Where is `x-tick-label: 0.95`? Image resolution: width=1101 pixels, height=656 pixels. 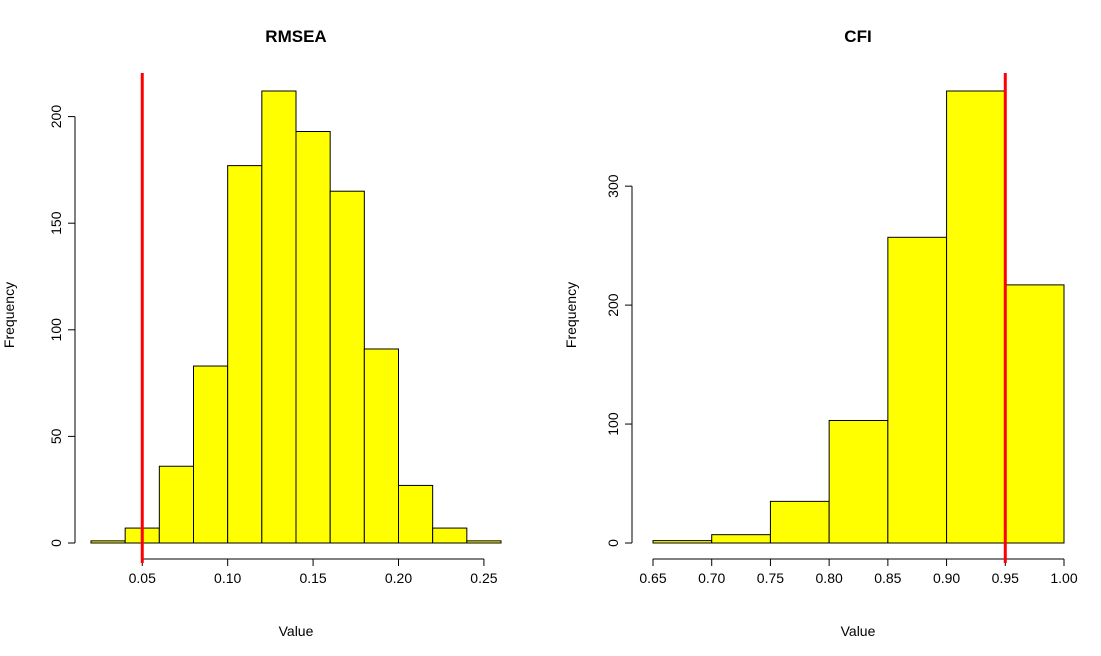
x-tick-label: 0.95 is located at coordinates (1005, 578).